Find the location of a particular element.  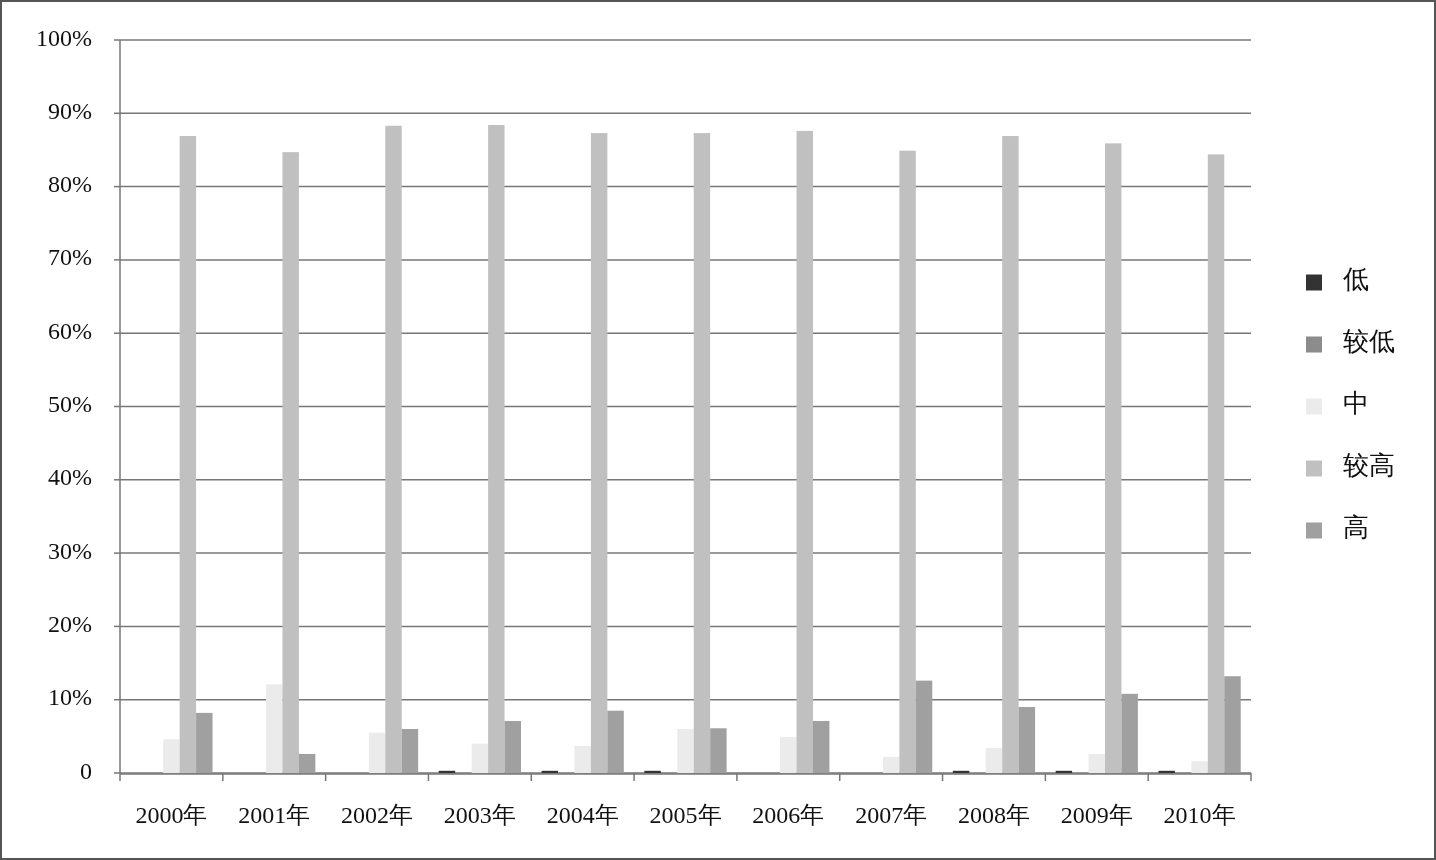

legend-label: 较低 is located at coordinates (1369, 342).